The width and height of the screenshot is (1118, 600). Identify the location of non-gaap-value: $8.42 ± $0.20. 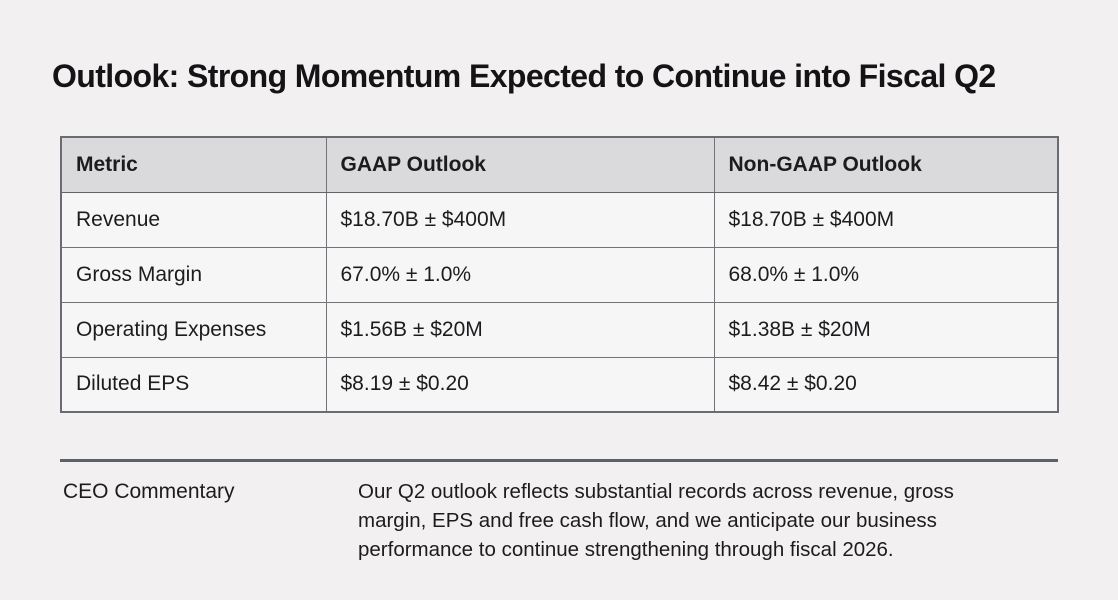
(886, 384).